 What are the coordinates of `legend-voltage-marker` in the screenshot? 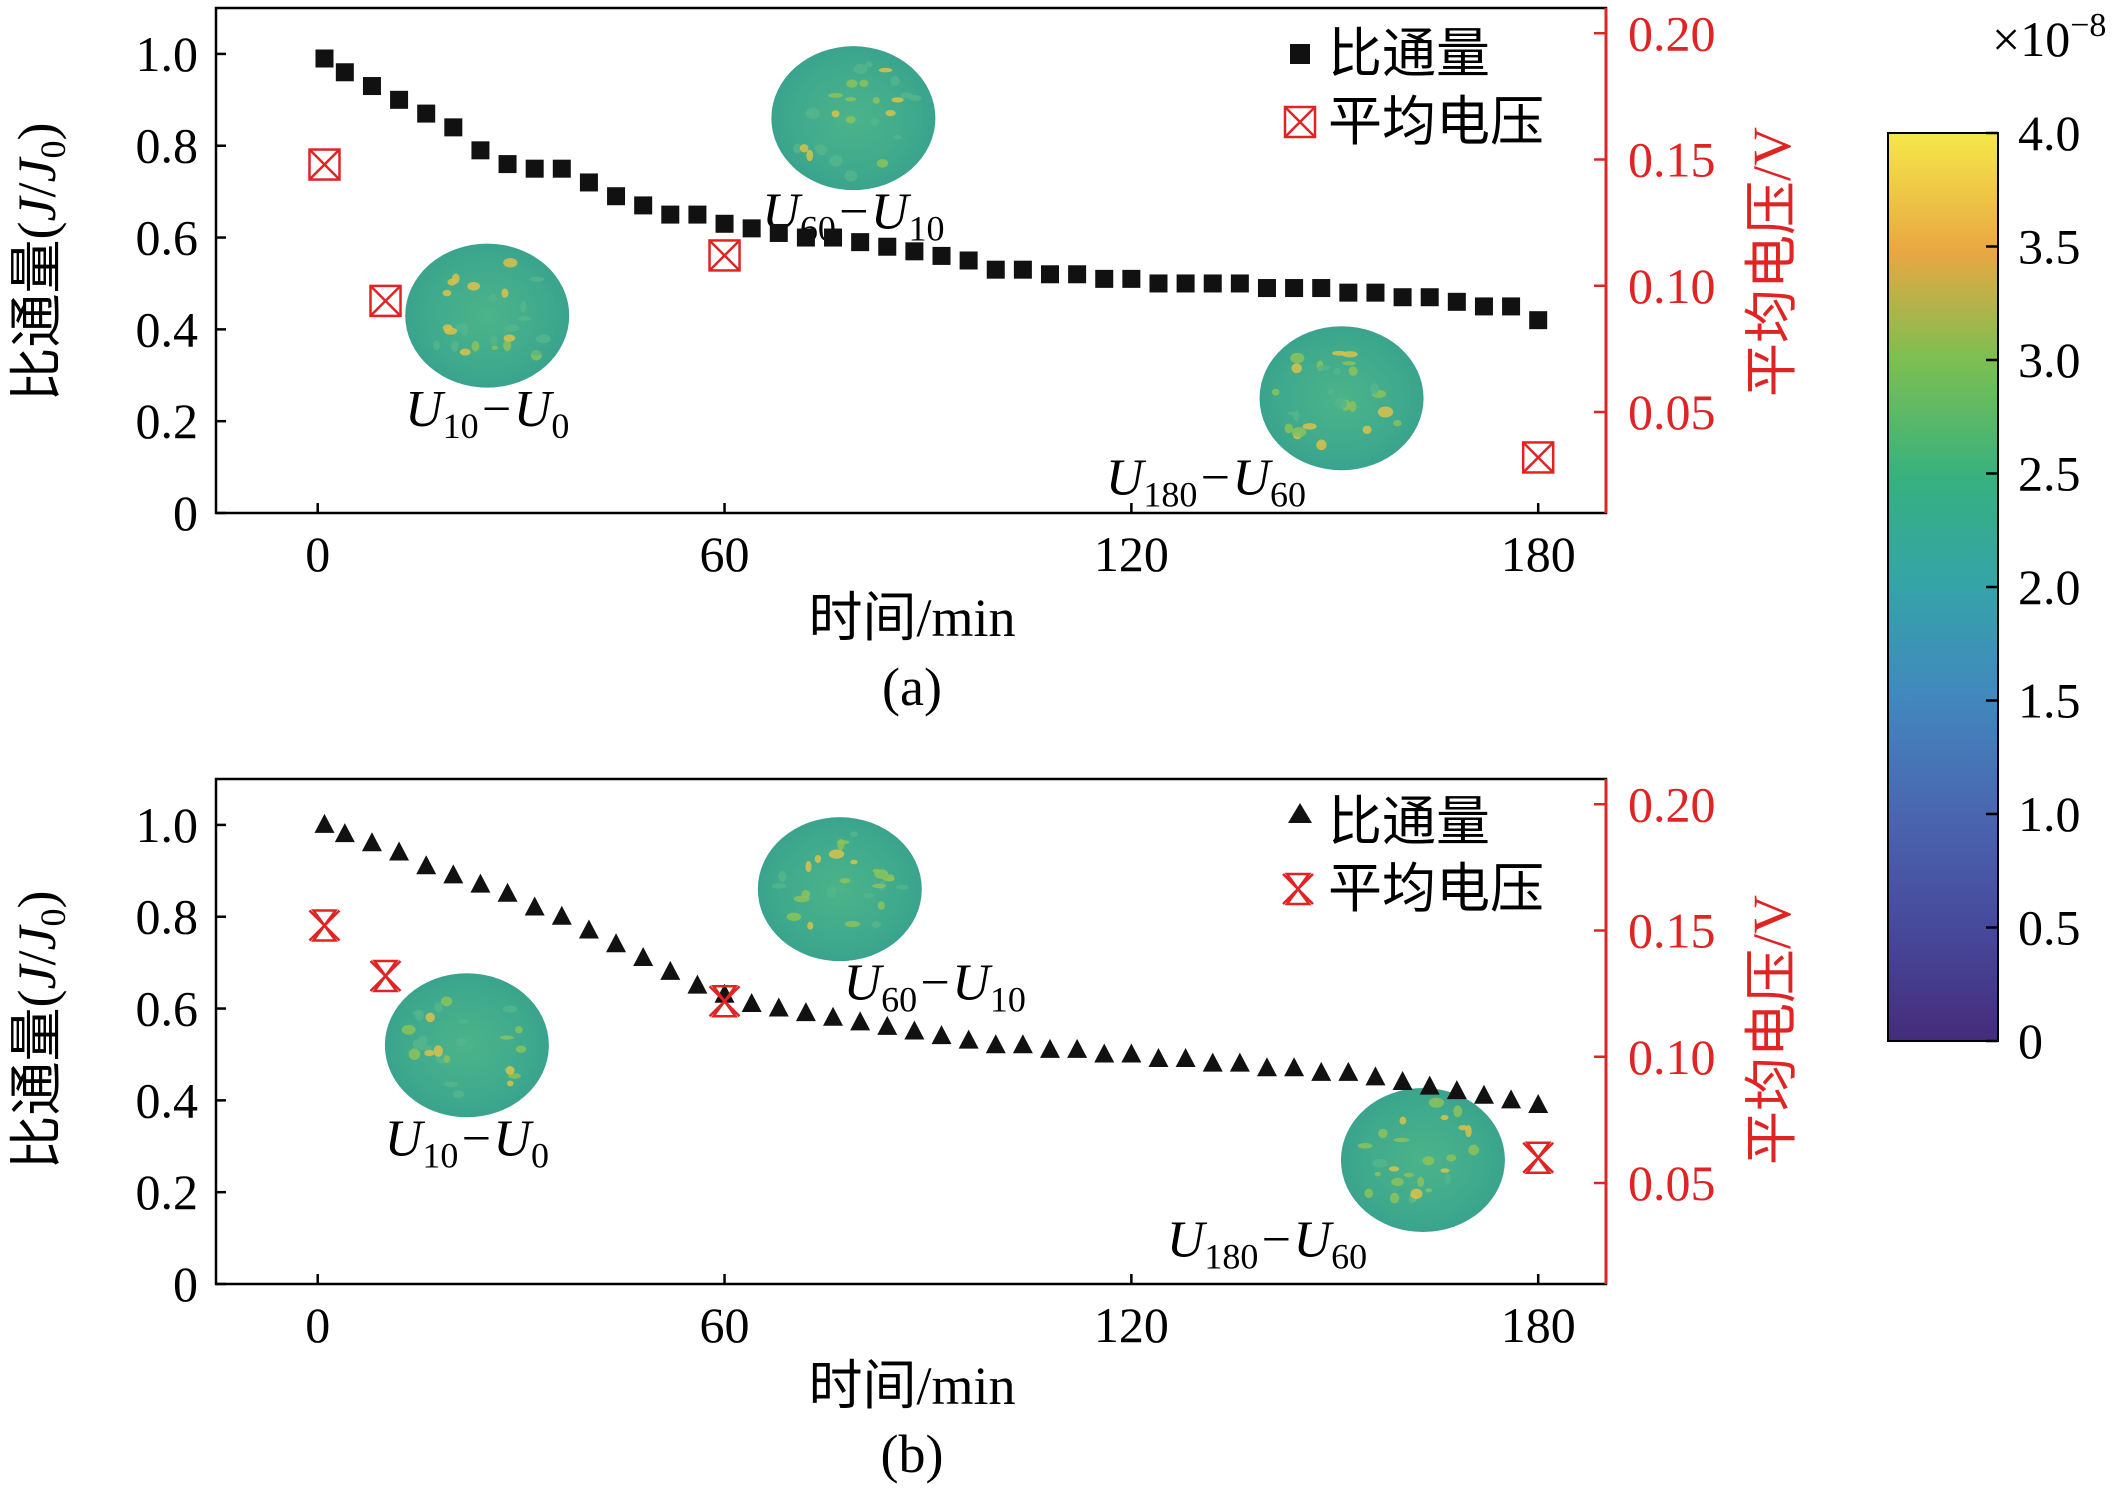 It's located at (1300, 122).